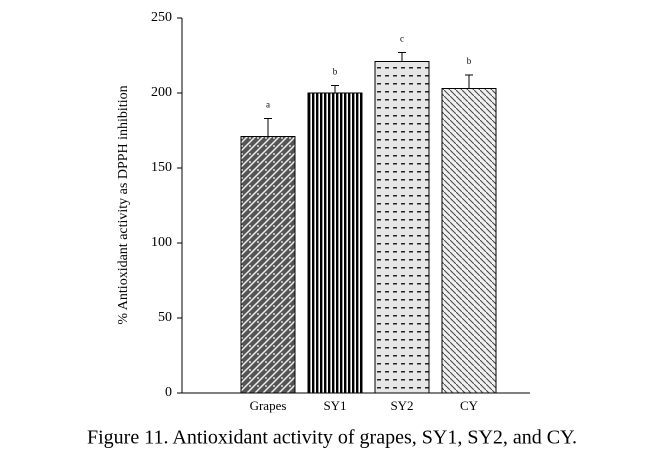  I want to click on y-tick-label: 250, so click(161, 17).